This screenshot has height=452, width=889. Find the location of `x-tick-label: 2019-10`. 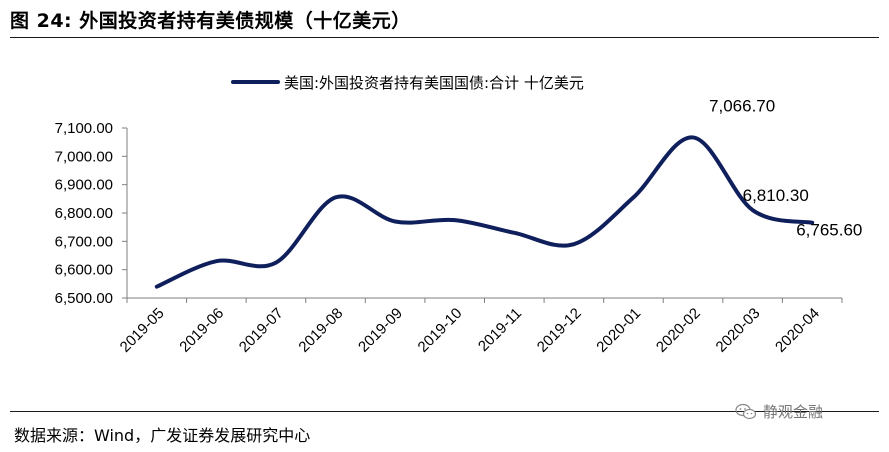

x-tick-label: 2019-10 is located at coordinates (440, 330).